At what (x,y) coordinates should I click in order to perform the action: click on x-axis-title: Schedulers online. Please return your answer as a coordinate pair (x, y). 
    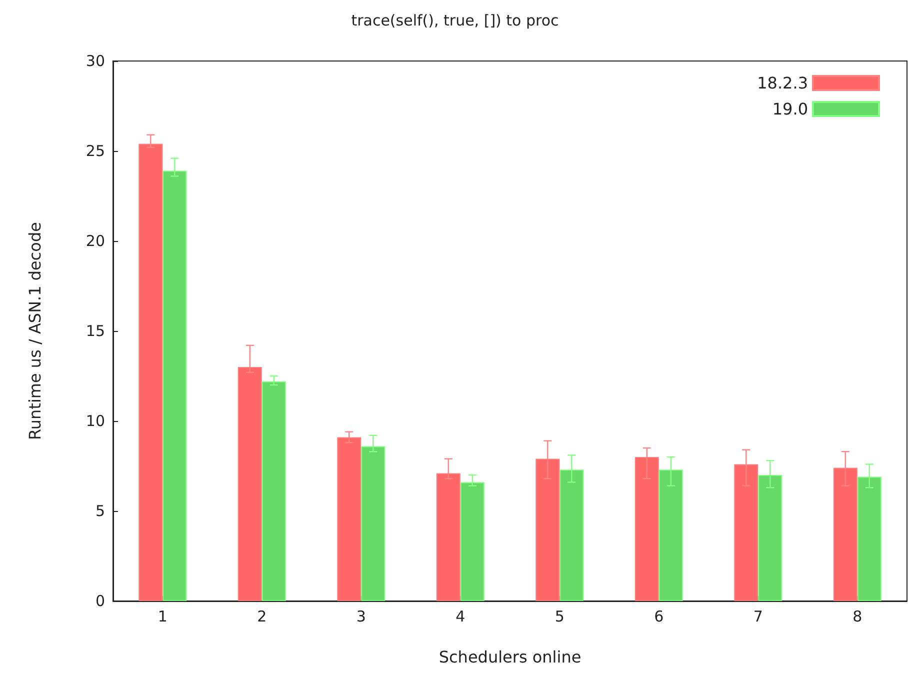
    Looking at the image, I should click on (510, 657).